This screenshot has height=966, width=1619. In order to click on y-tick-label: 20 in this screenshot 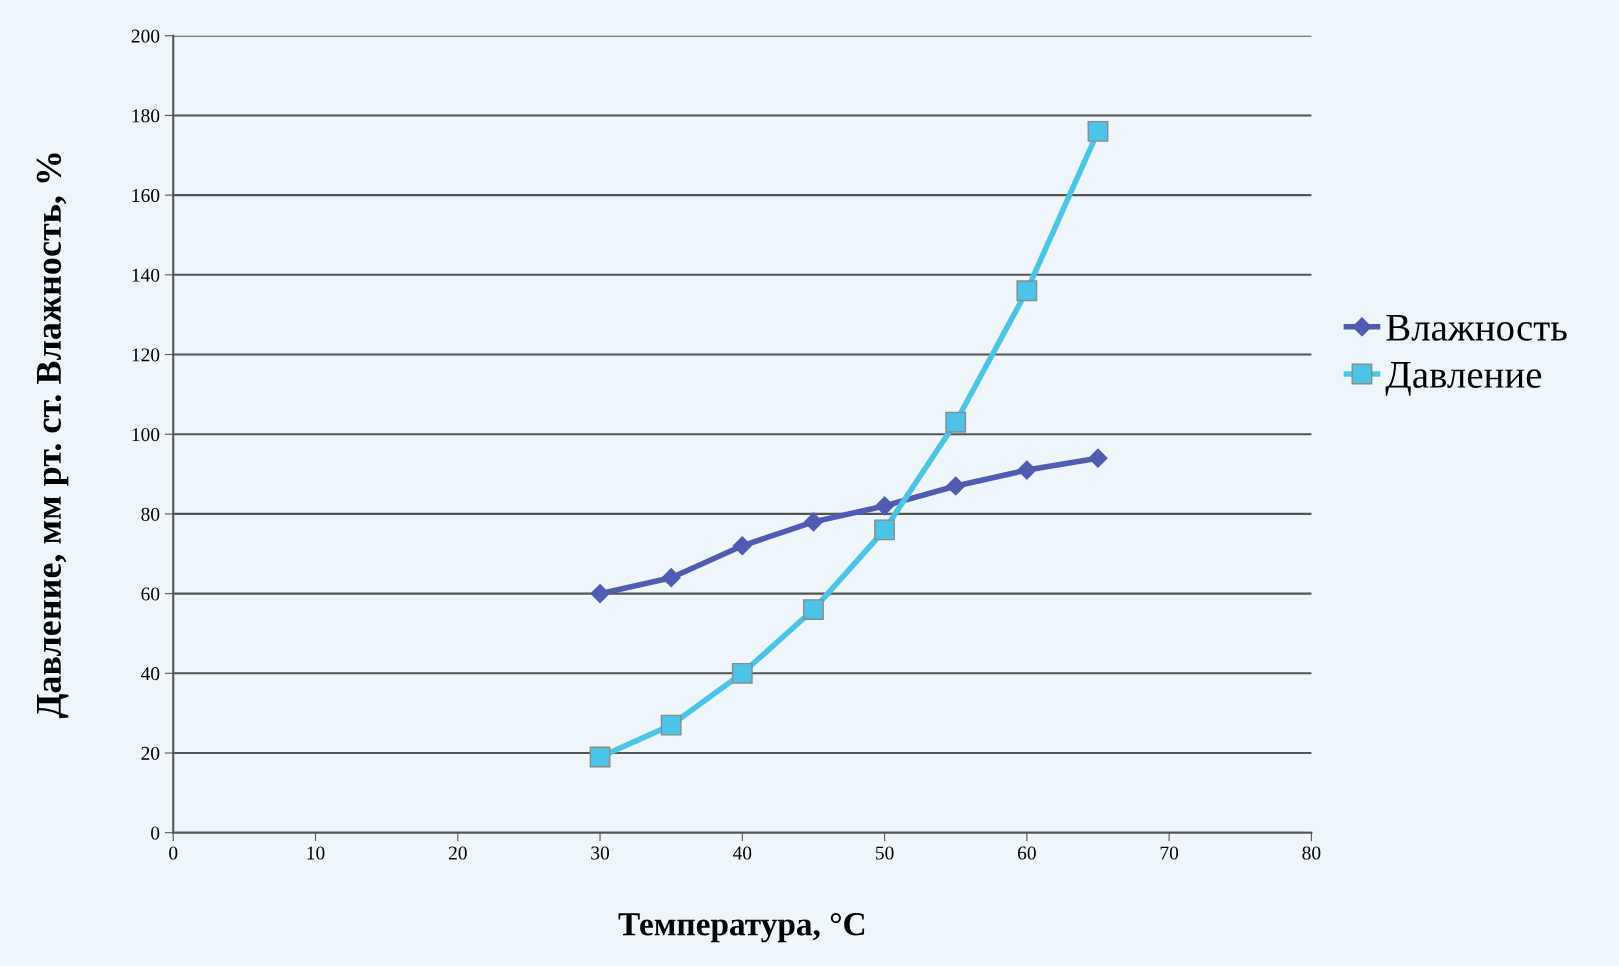, I will do `click(150, 753)`.